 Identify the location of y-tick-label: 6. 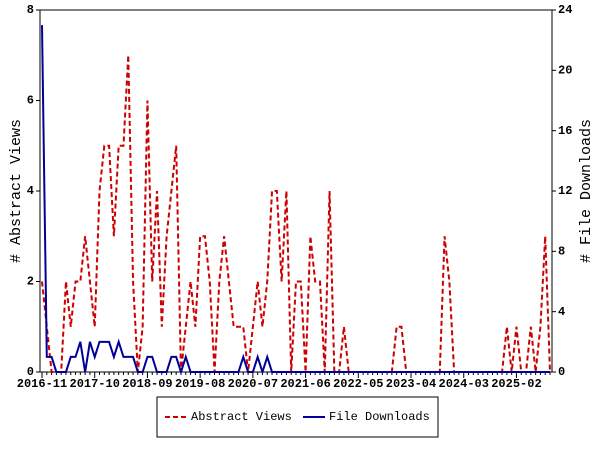
(30, 101).